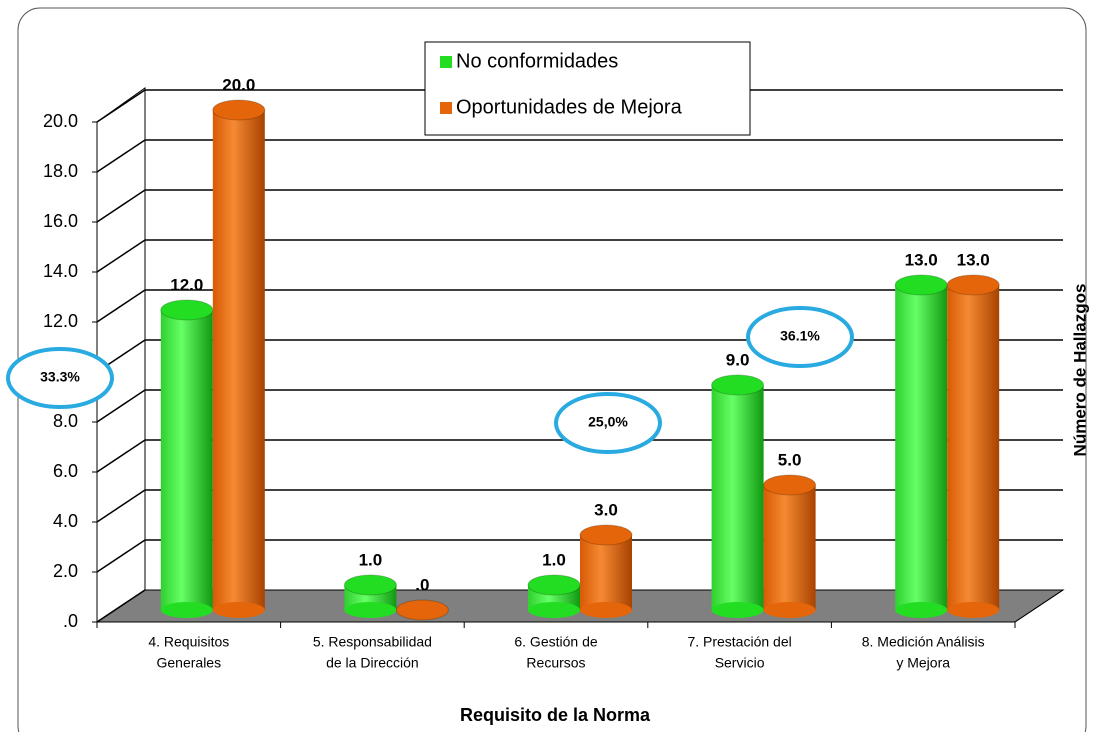  I want to click on legend-label: No conformidades, so click(537, 61).